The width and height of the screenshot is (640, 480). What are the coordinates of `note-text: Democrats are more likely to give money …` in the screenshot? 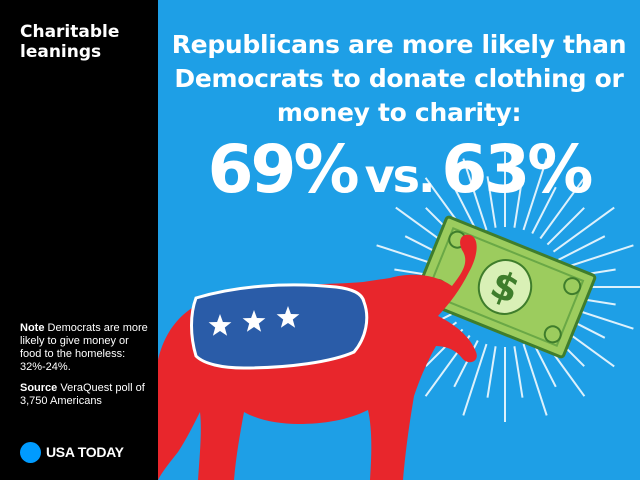 It's located at (84, 347).